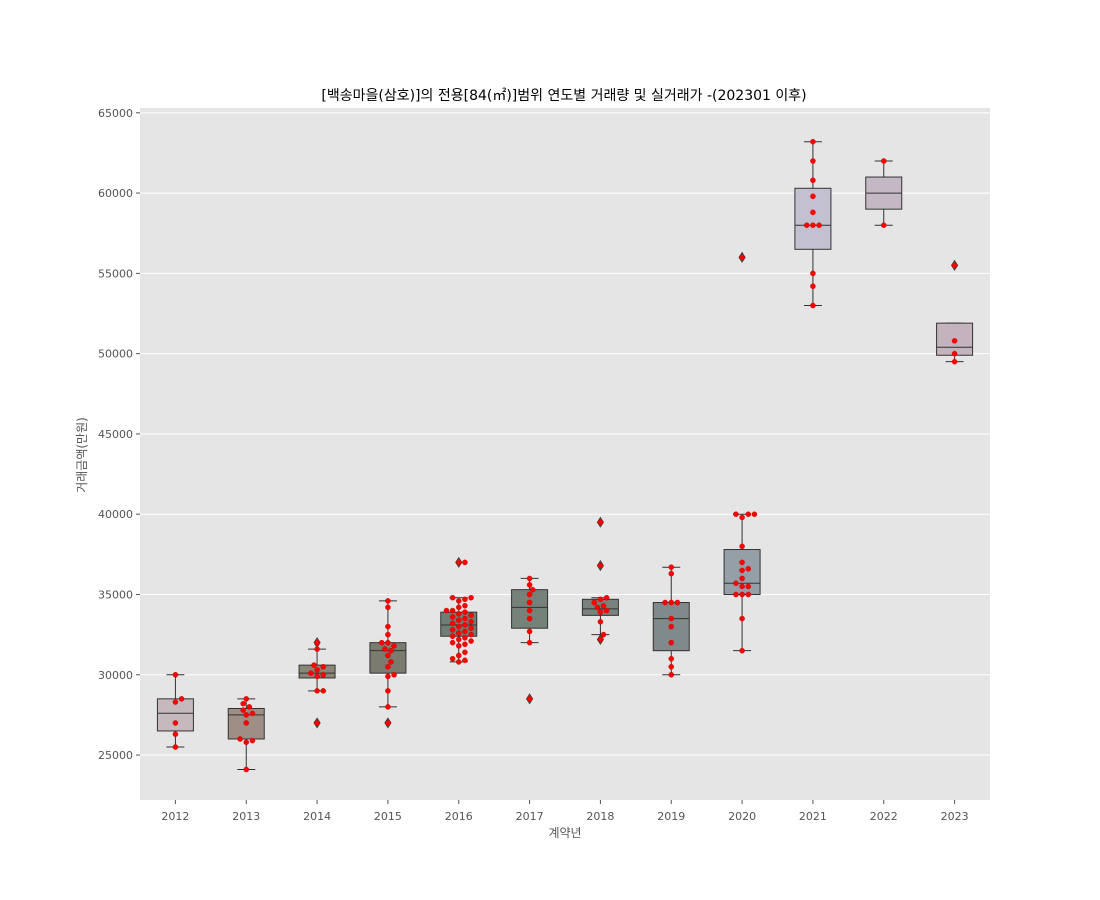 The image size is (1100, 900). I want to click on y-tick-label: 30000, so click(115, 675).